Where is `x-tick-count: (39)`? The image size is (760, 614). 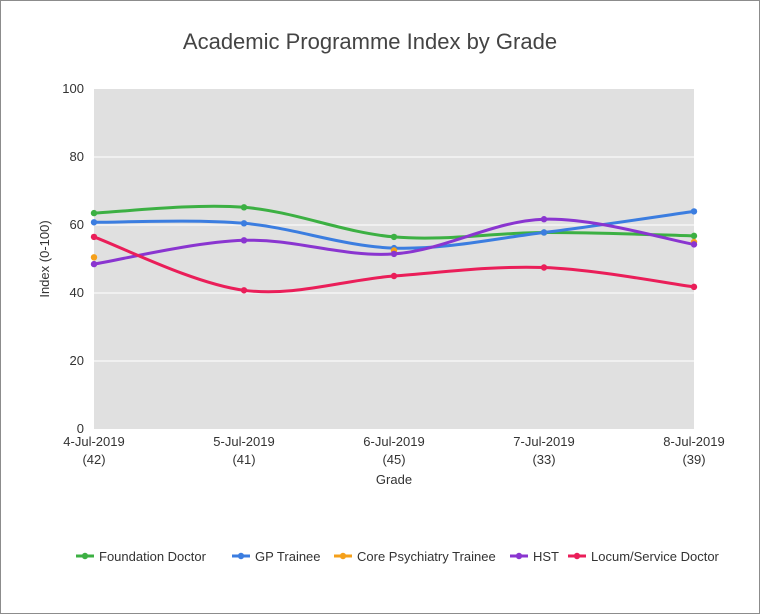 x-tick-count: (39) is located at coordinates (693, 459).